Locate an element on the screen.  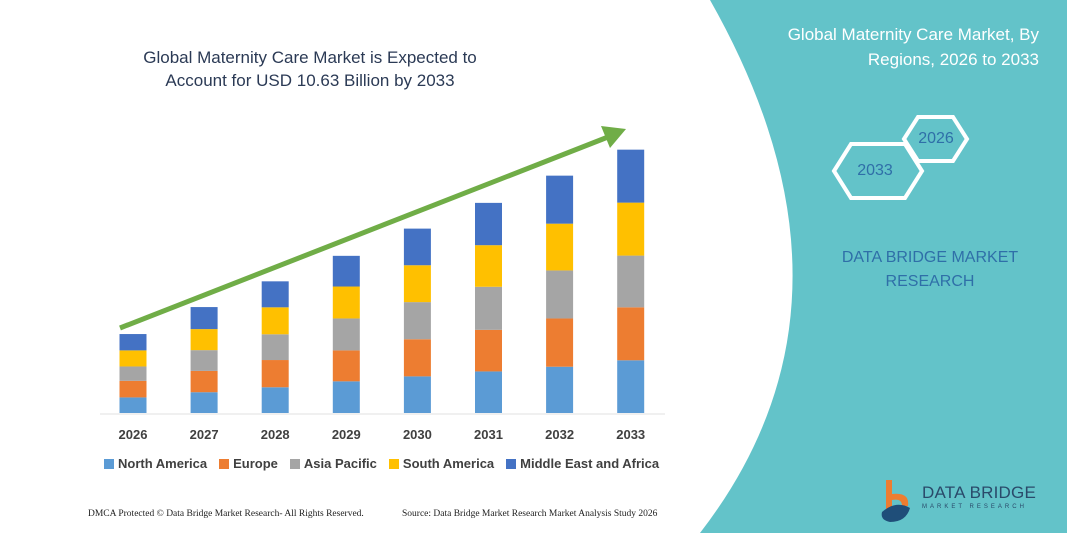
x-tick-label: 2030 is located at coordinates (417, 434).